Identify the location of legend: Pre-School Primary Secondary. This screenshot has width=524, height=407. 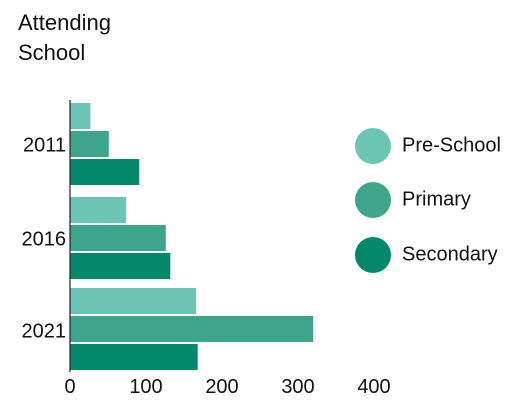
(428, 200).